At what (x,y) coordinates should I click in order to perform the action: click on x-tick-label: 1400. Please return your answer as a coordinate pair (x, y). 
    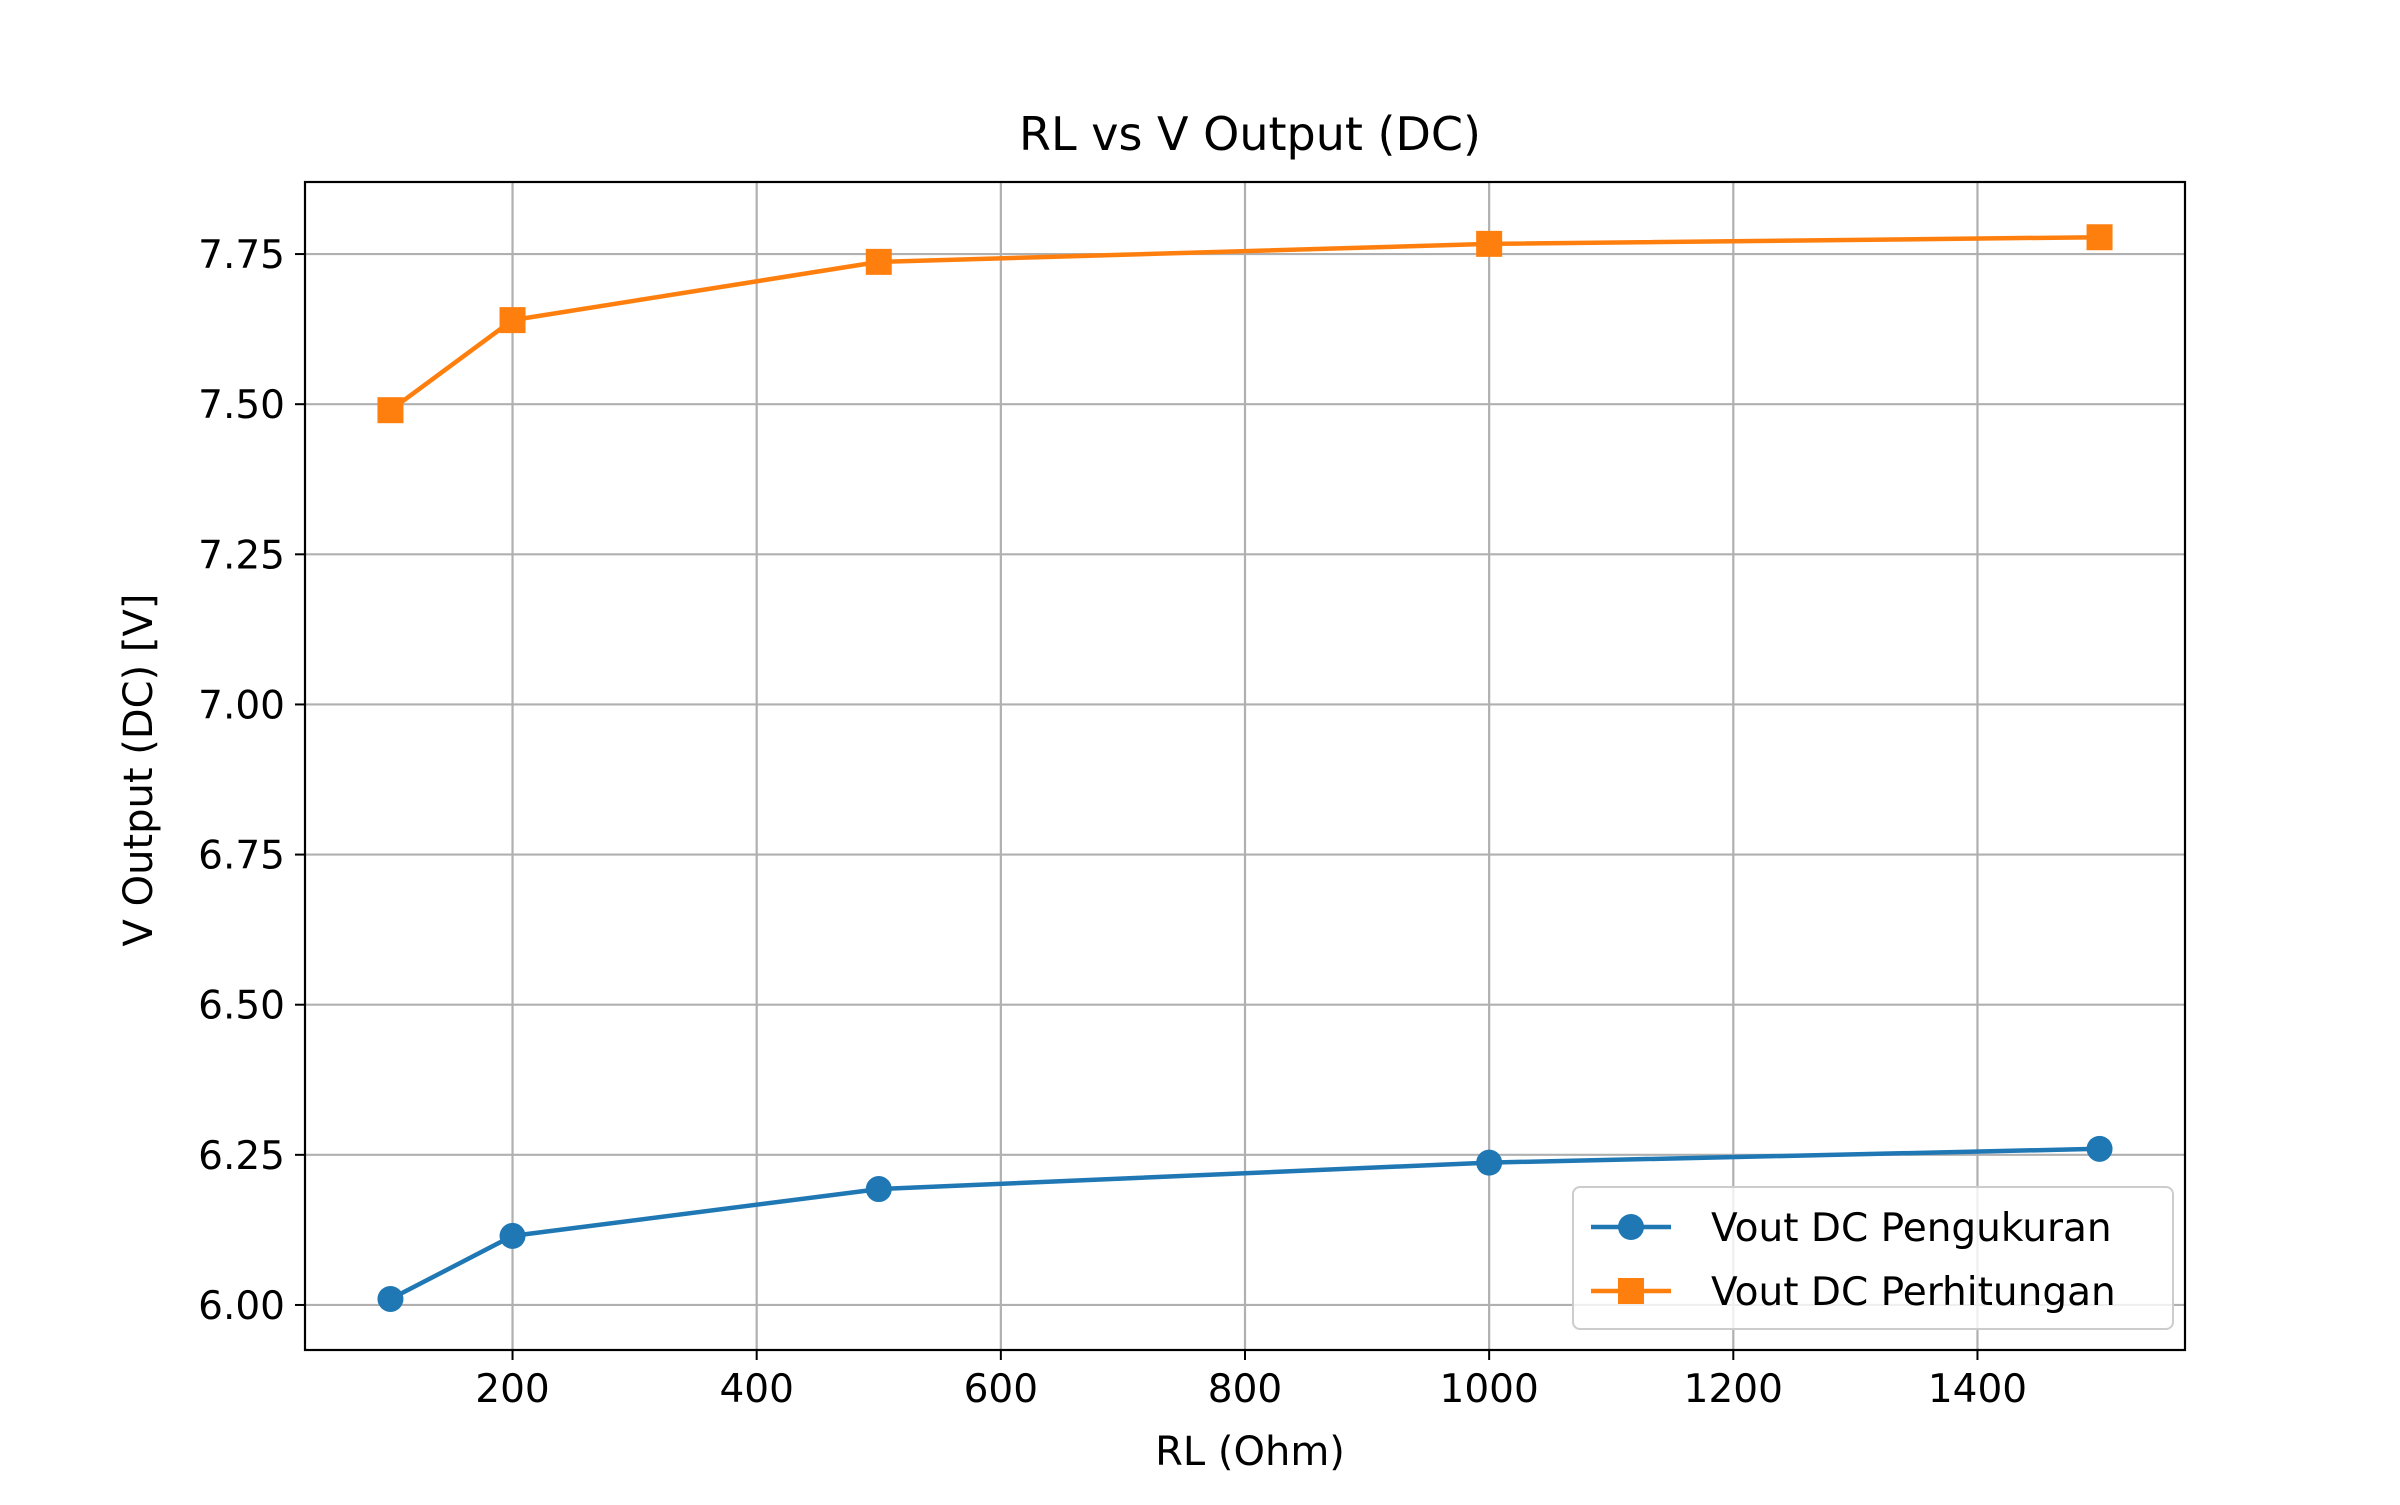
    Looking at the image, I should click on (1977, 1389).